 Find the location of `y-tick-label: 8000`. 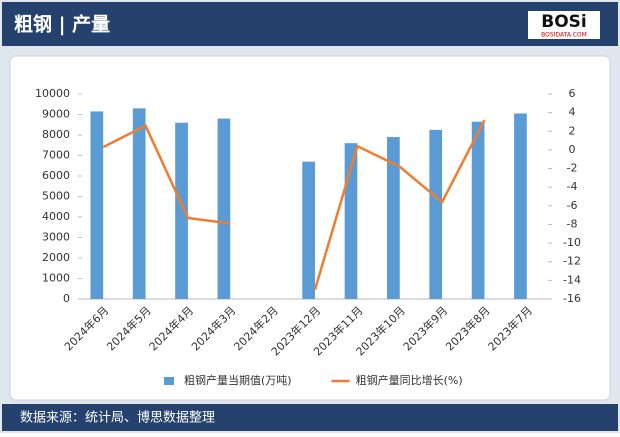

y-tick-label: 8000 is located at coordinates (56, 134).